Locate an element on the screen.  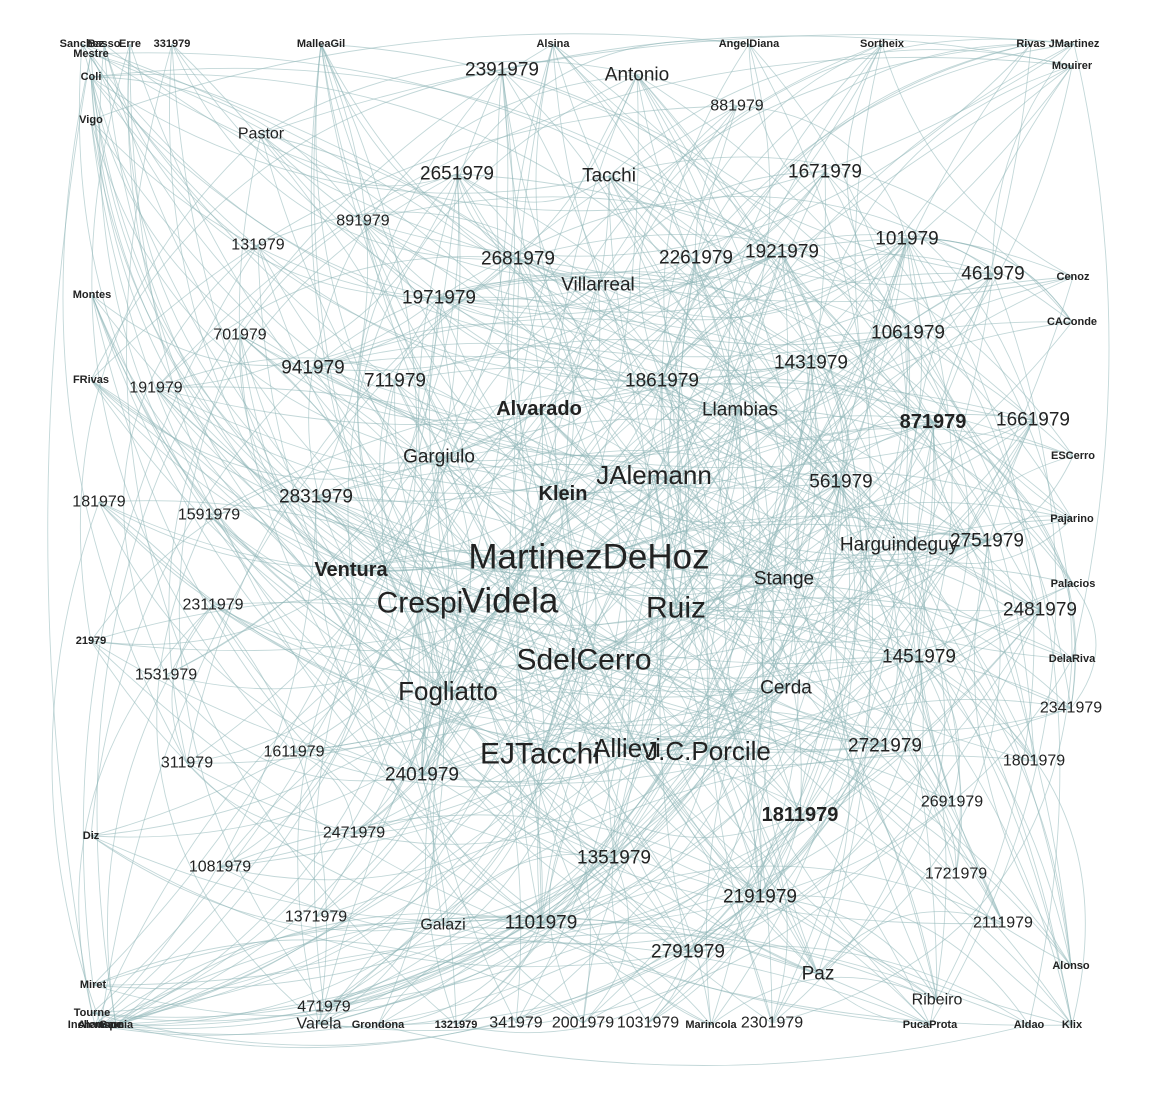
node-label-331979: 331979 is located at coordinates (172, 44).